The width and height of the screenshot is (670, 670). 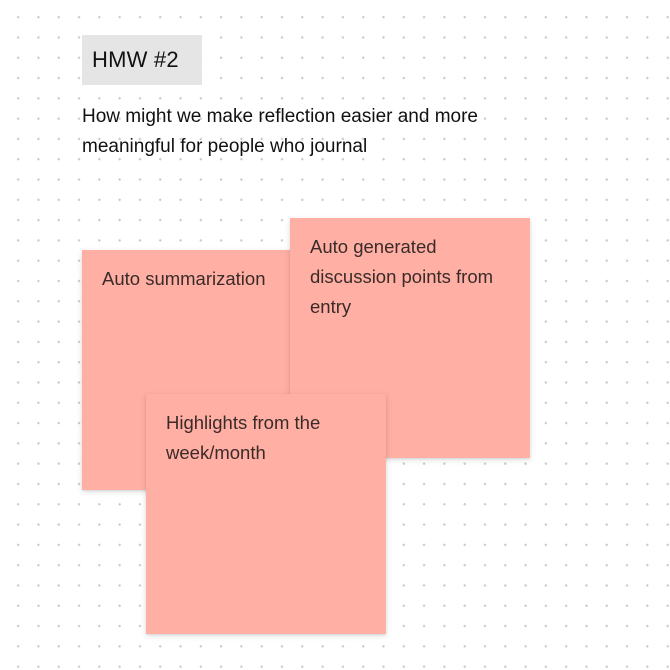 I want to click on hmw-tag: HMW #2, so click(x=142, y=60).